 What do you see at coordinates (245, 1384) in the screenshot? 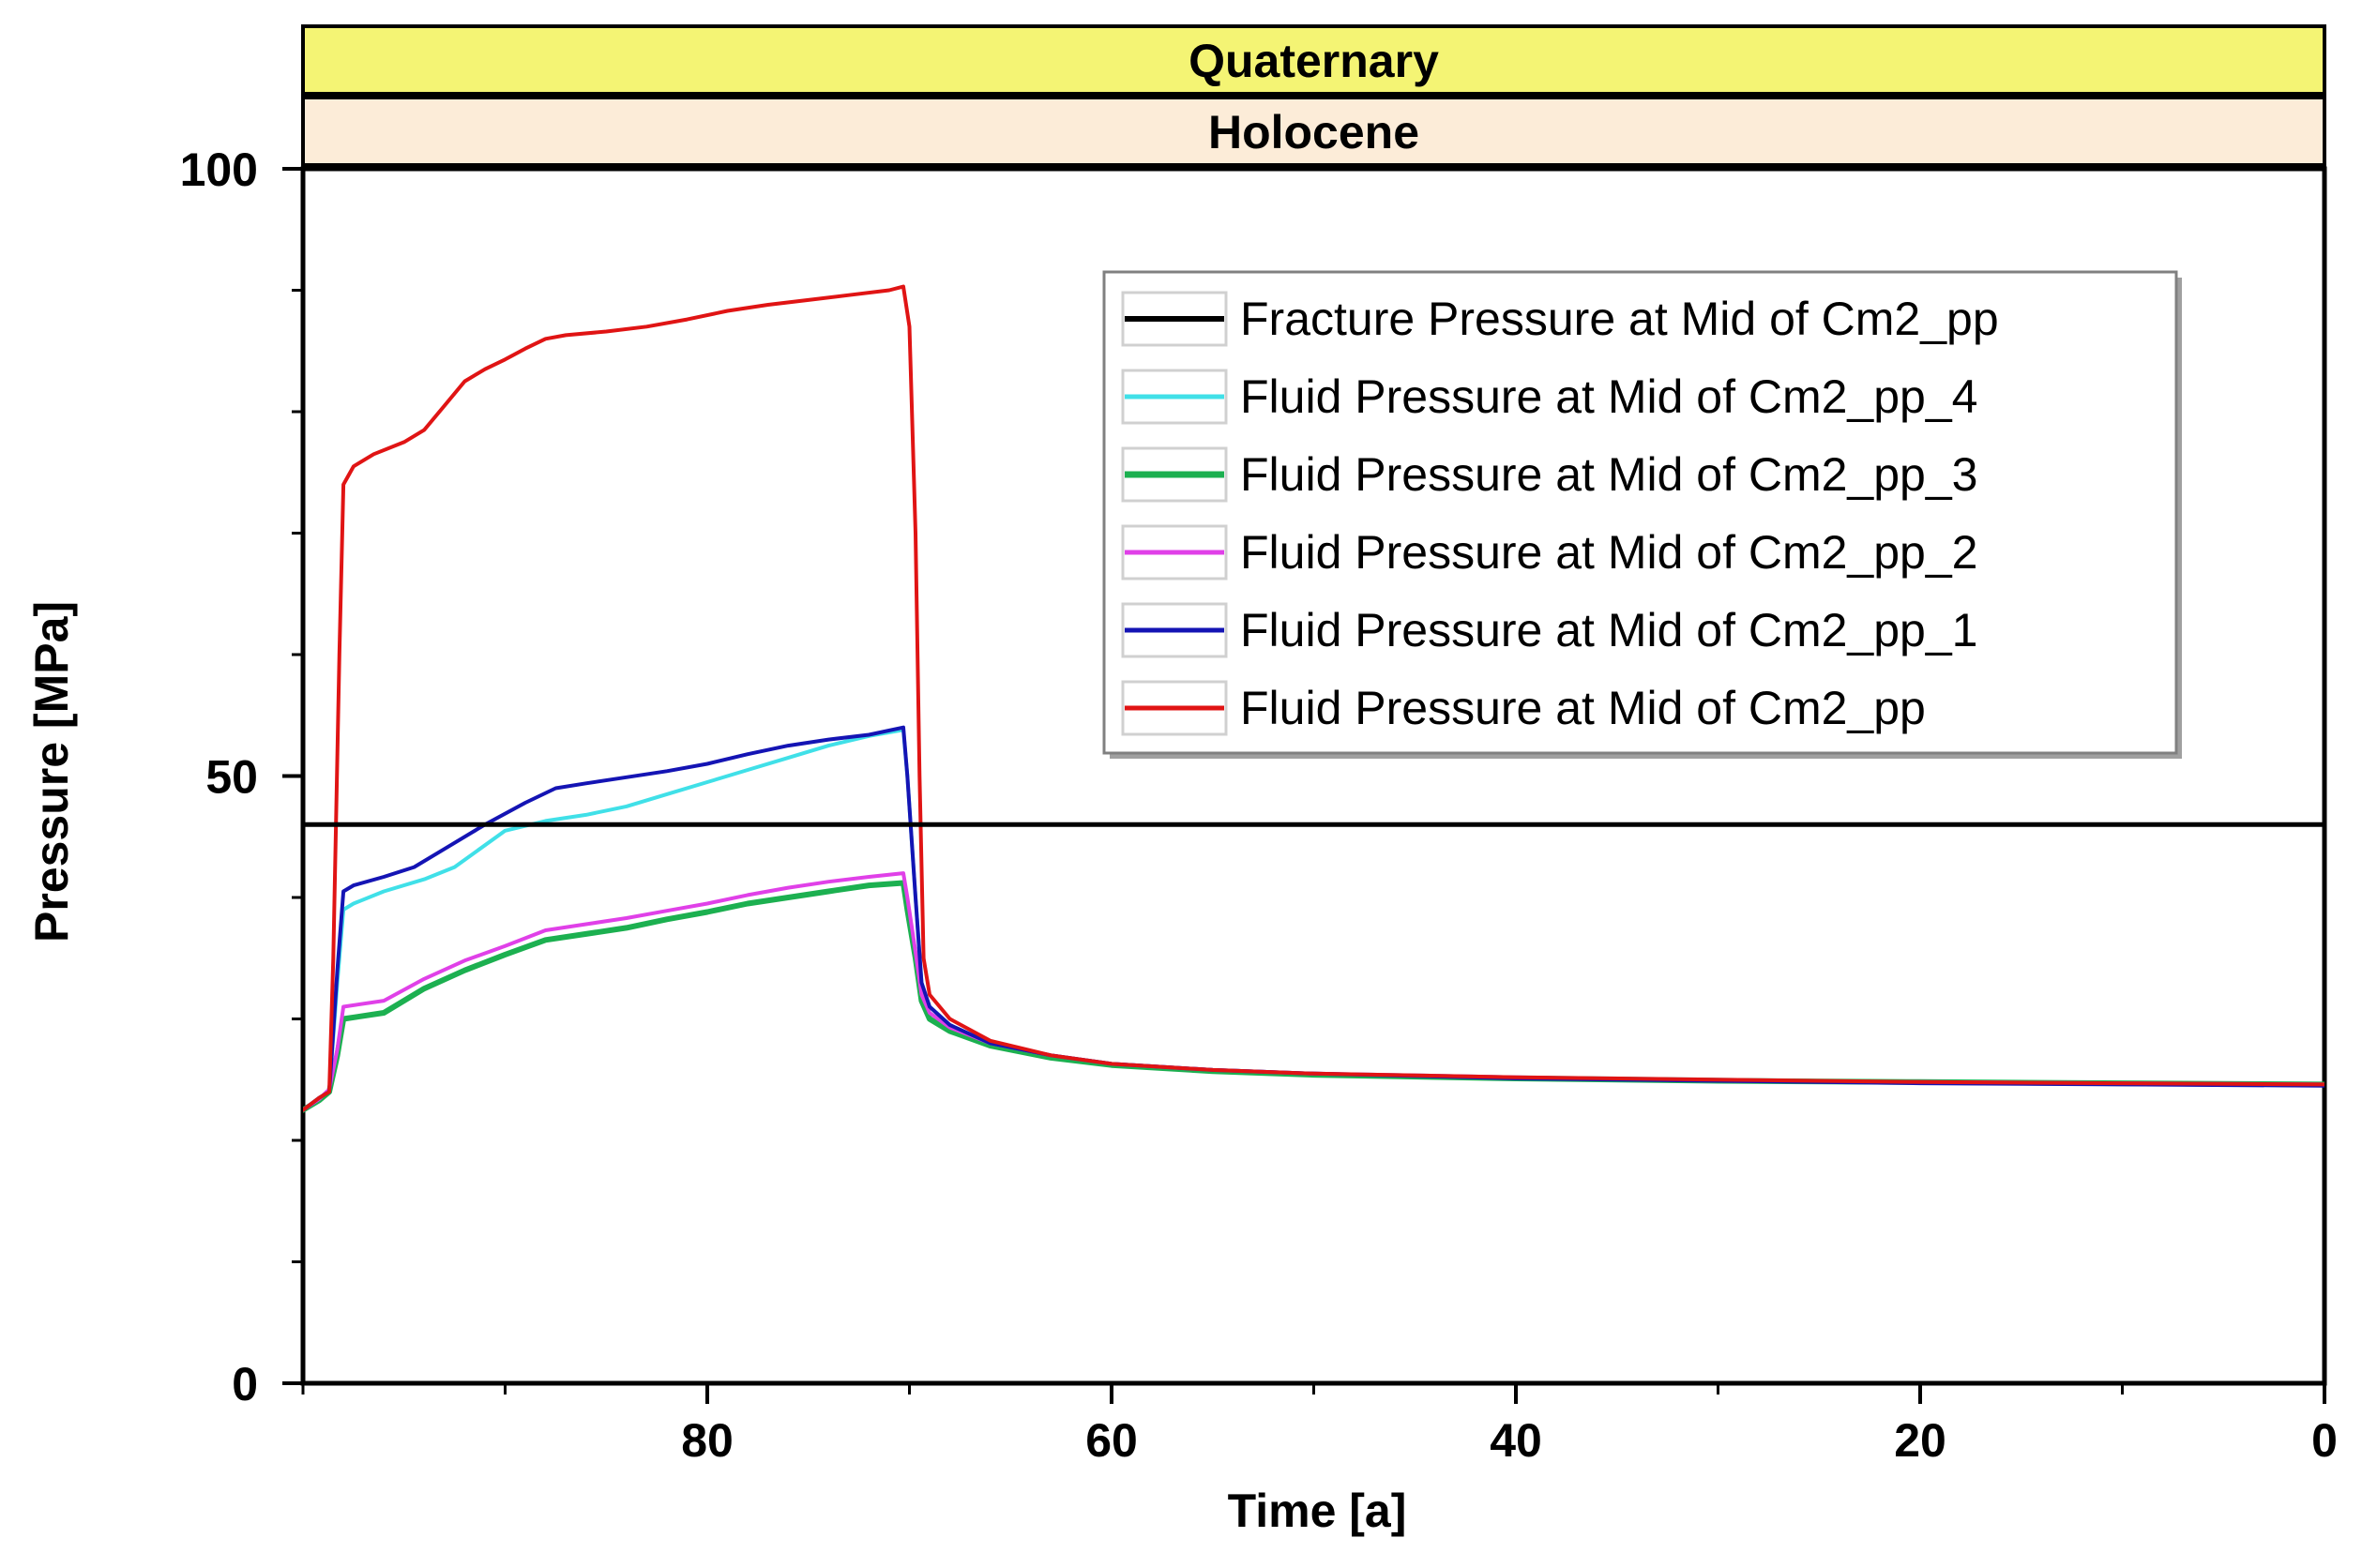
I see `y-tick-label: 0` at bounding box center [245, 1384].